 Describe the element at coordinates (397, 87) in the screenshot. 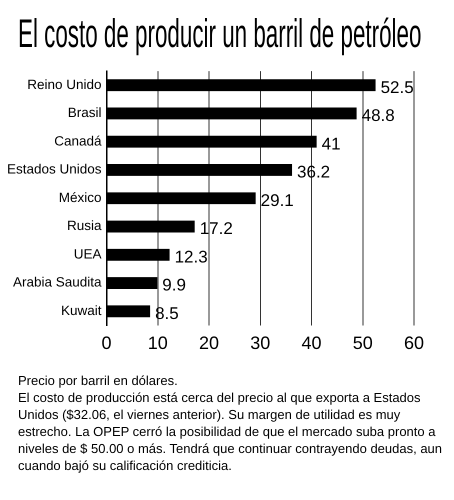

I see `data-label: 52.5` at that location.